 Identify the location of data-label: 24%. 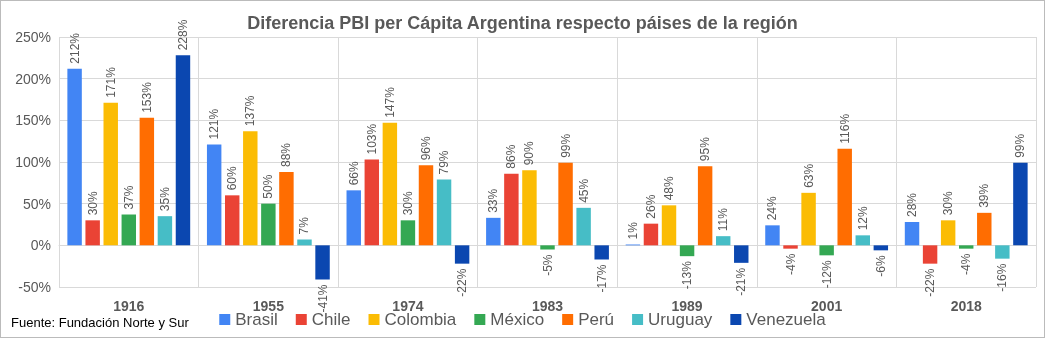
(772, 208).